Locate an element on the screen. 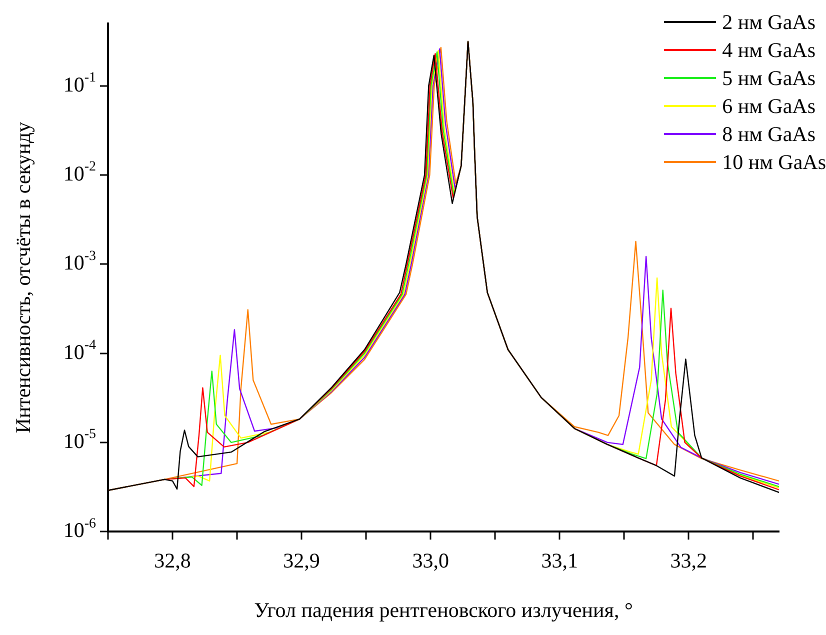  x-tick-label: 32,8 is located at coordinates (172, 560).